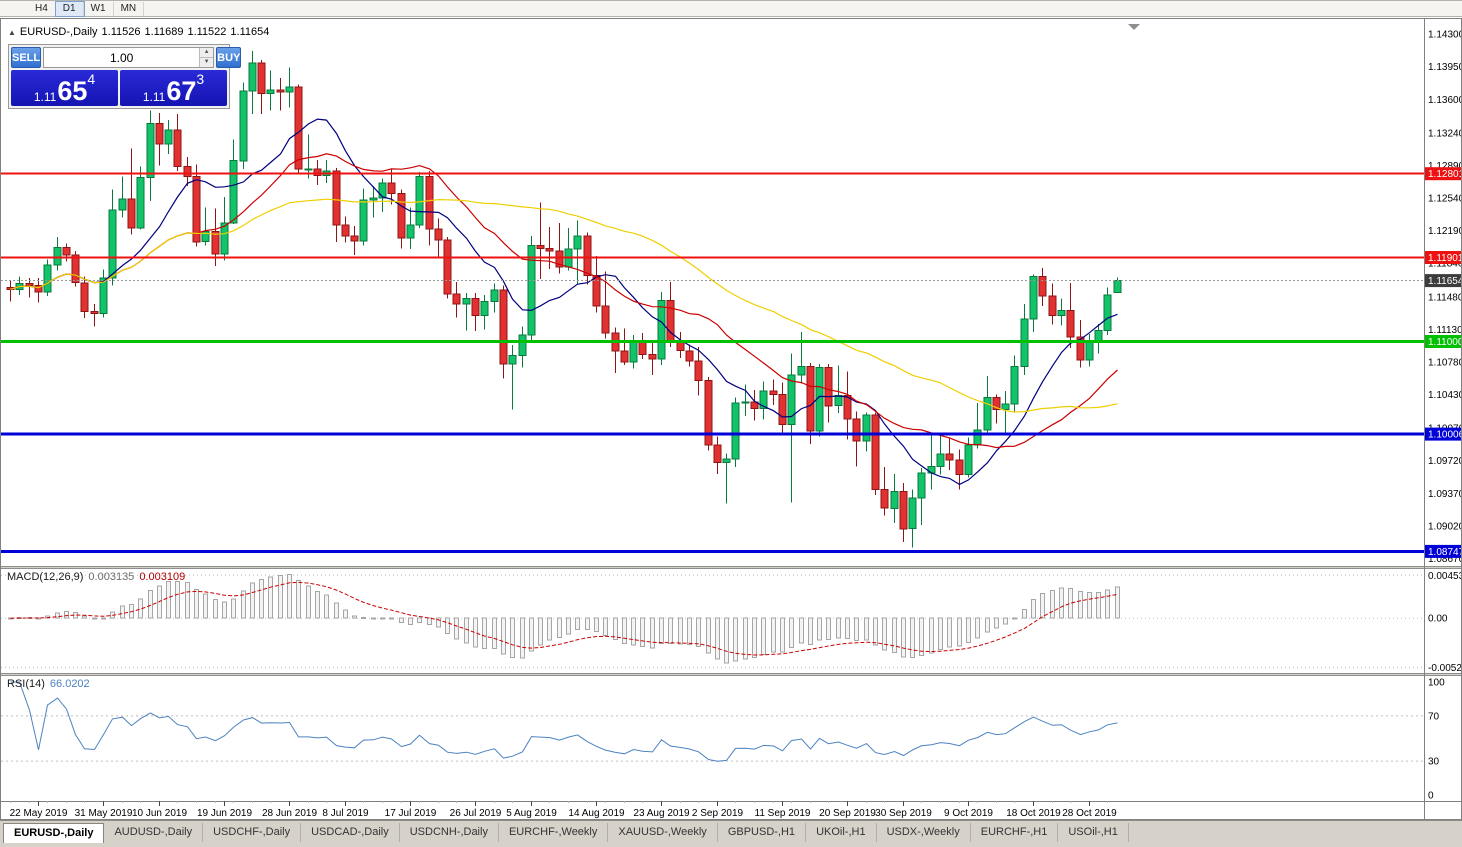  What do you see at coordinates (99, 8) in the screenshot?
I see `timeframe-button-w1: W1` at bounding box center [99, 8].